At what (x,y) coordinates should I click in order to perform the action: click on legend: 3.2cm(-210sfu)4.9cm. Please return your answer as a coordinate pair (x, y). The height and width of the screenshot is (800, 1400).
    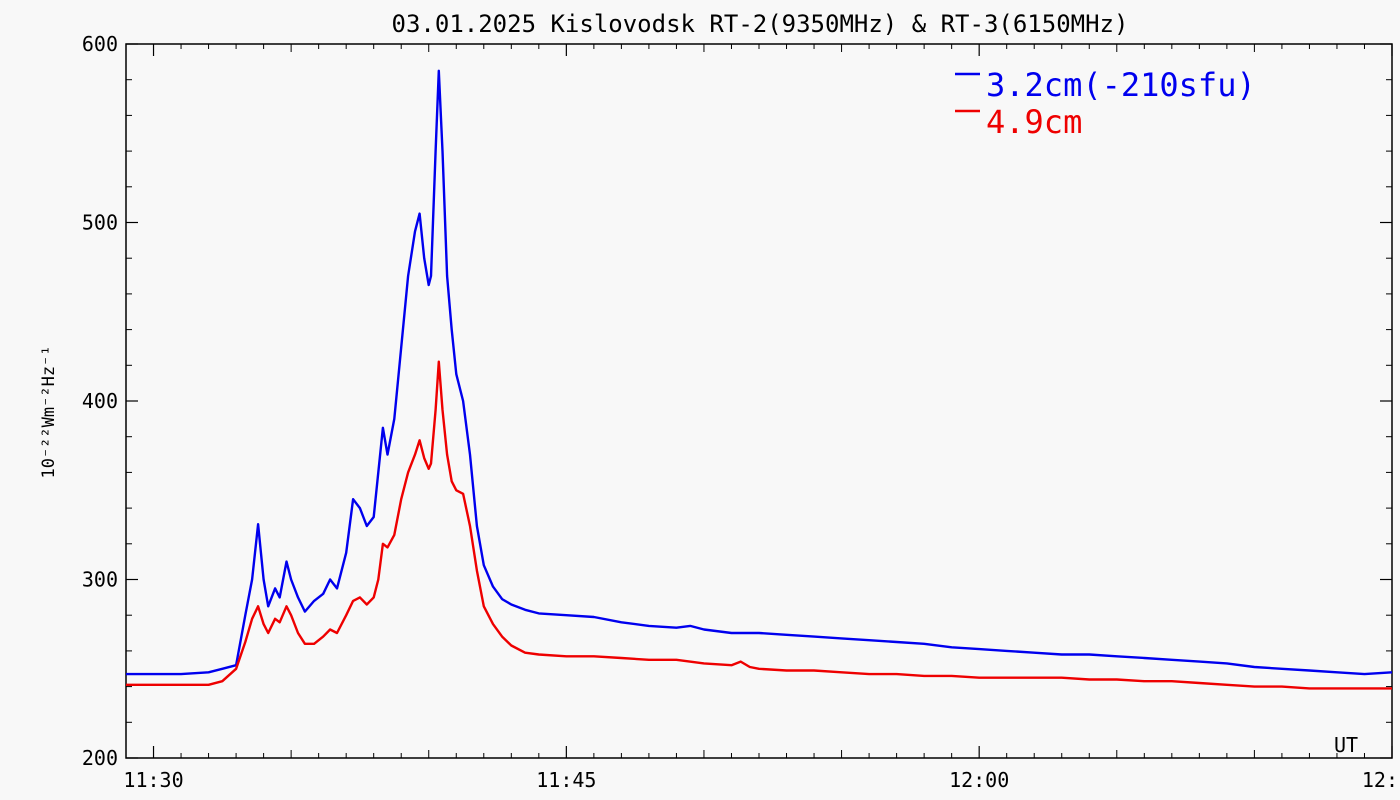
    Looking at the image, I should click on (1105, 103).